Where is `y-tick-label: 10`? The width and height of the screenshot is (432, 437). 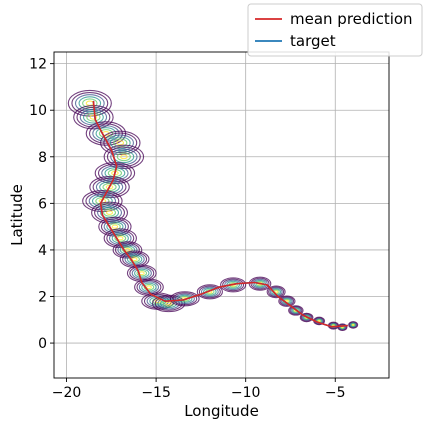
y-tick-label: 10 is located at coordinates (38, 111).